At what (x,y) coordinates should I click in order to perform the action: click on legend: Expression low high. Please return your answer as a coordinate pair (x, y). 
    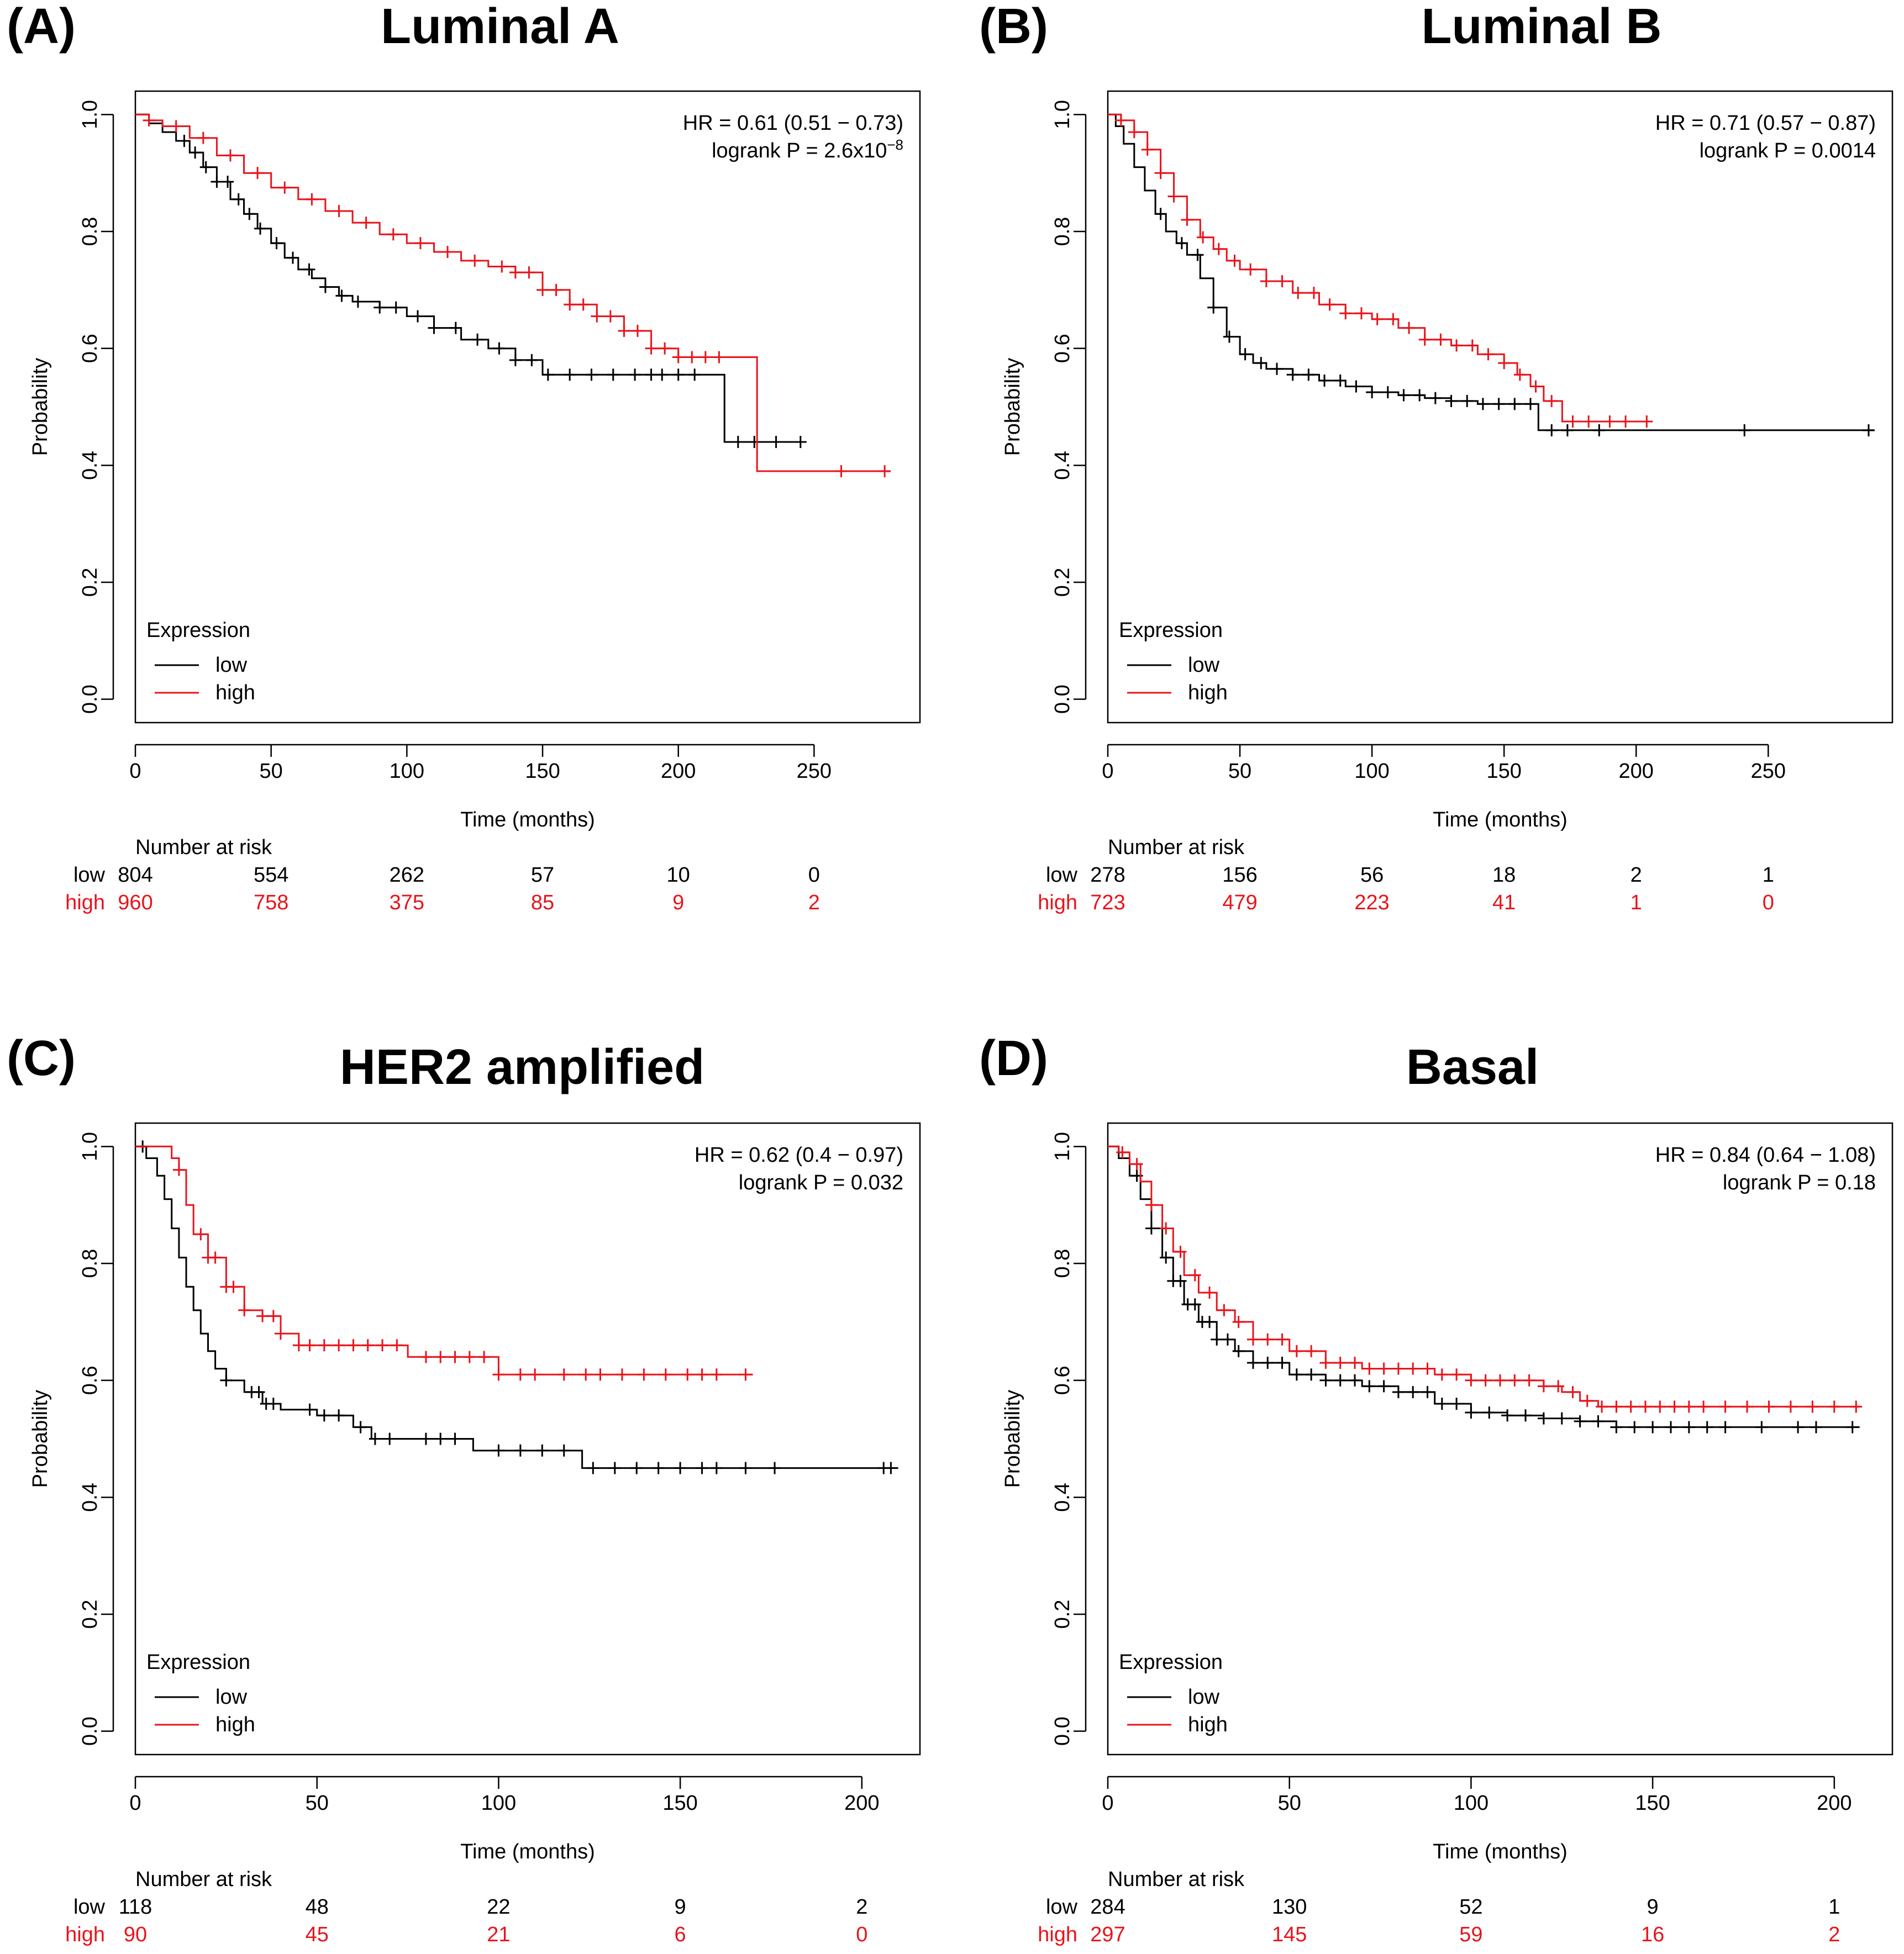
    Looking at the image, I should click on (200, 662).